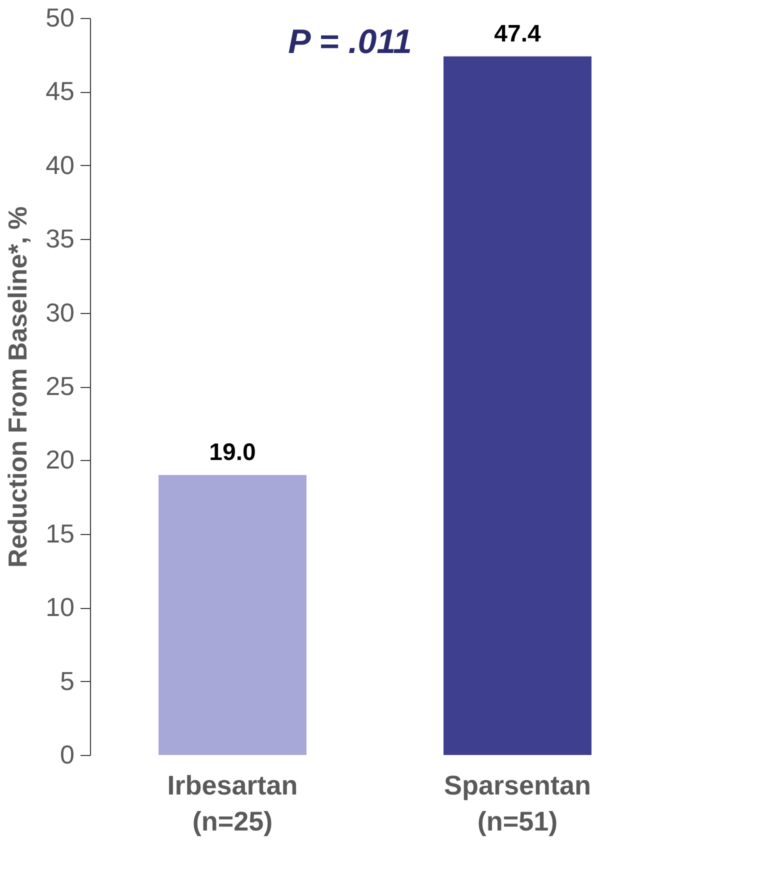  Describe the element at coordinates (67, 755) in the screenshot. I see `y-tick-label: 0` at that location.